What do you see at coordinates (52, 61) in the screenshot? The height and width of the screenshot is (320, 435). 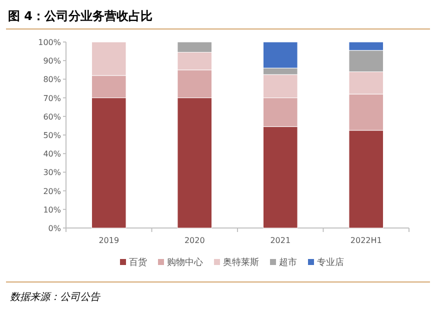 I see `y-tick-label: 90%` at bounding box center [52, 61].